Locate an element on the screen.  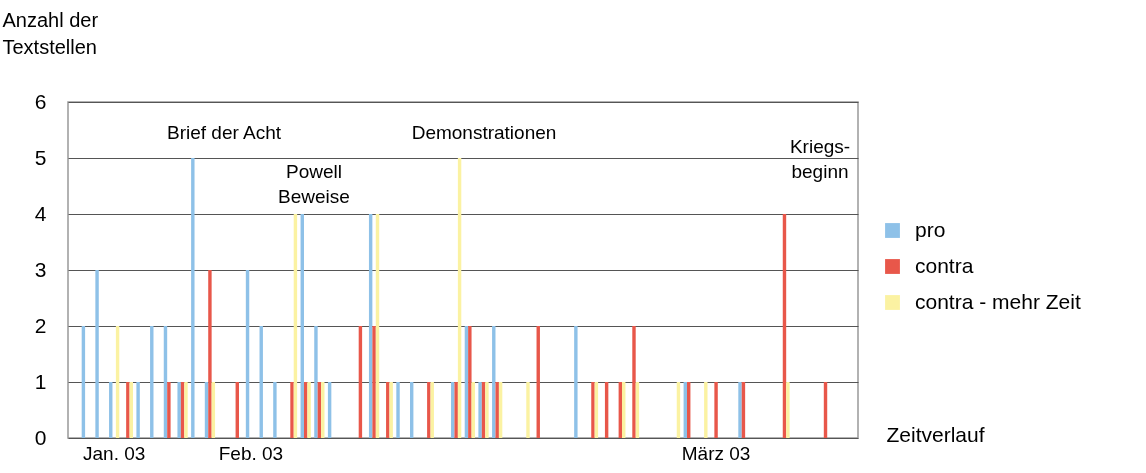
y-tick-label: 2 is located at coordinates (40, 325).